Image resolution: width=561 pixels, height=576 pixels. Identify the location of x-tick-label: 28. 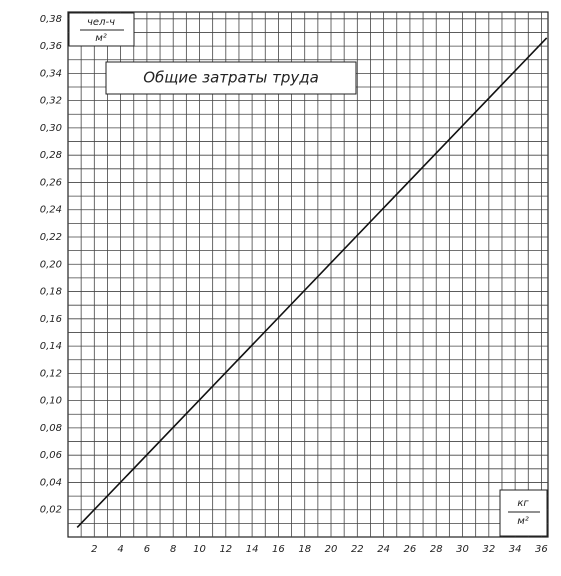
(436, 549).